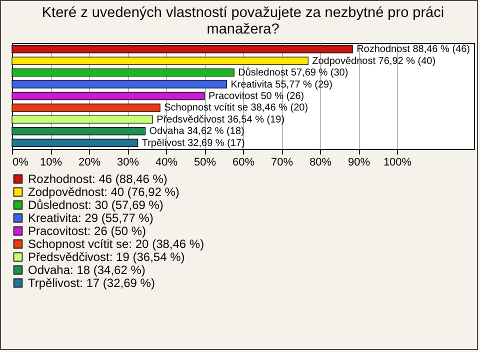  What do you see at coordinates (236, 108) in the screenshot?
I see `data-label: Schopnost vcítit se 38,46 % (20)` at bounding box center [236, 108].